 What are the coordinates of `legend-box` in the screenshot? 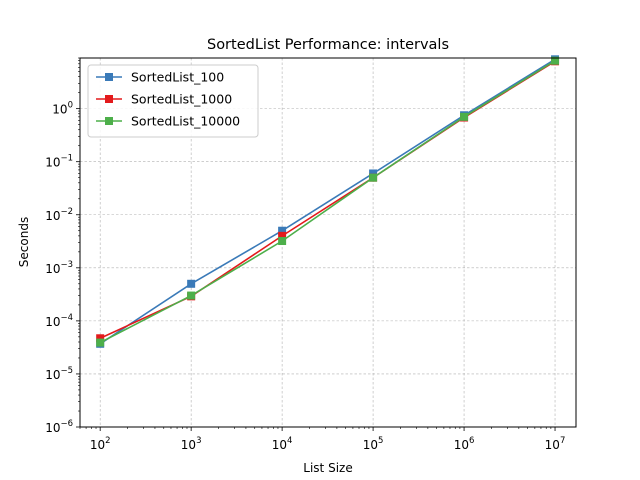 It's located at (173, 101).